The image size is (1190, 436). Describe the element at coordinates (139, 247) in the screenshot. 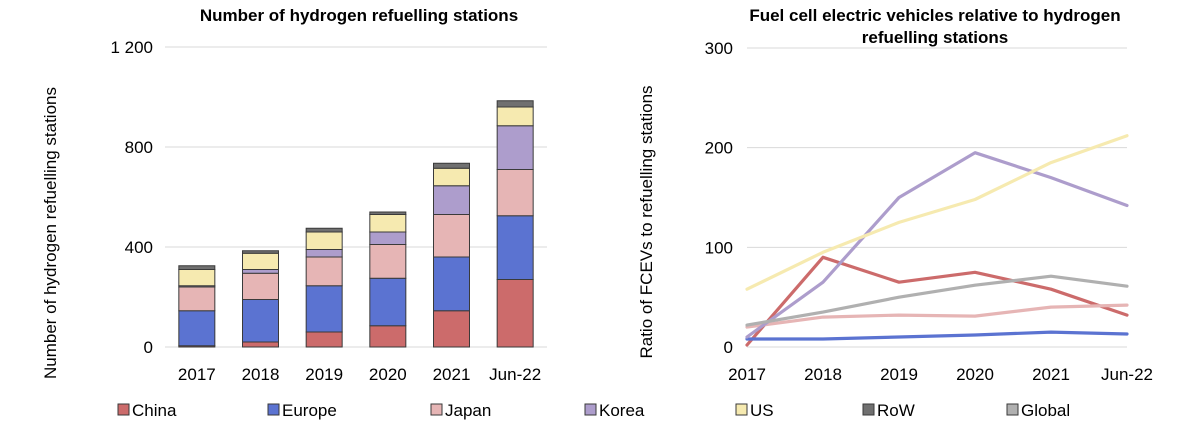

I see `left-y-tick-label: 400` at that location.